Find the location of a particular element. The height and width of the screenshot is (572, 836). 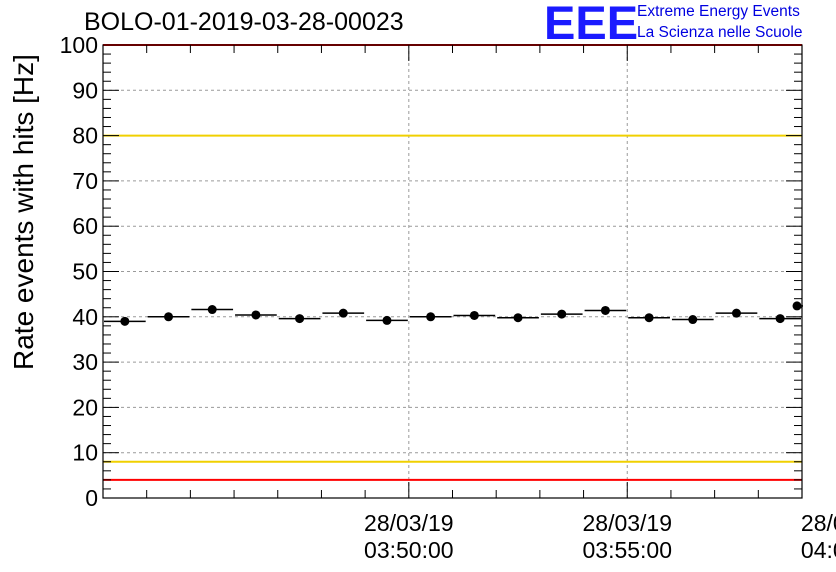

y-tick-label: 30 is located at coordinates (85, 362).